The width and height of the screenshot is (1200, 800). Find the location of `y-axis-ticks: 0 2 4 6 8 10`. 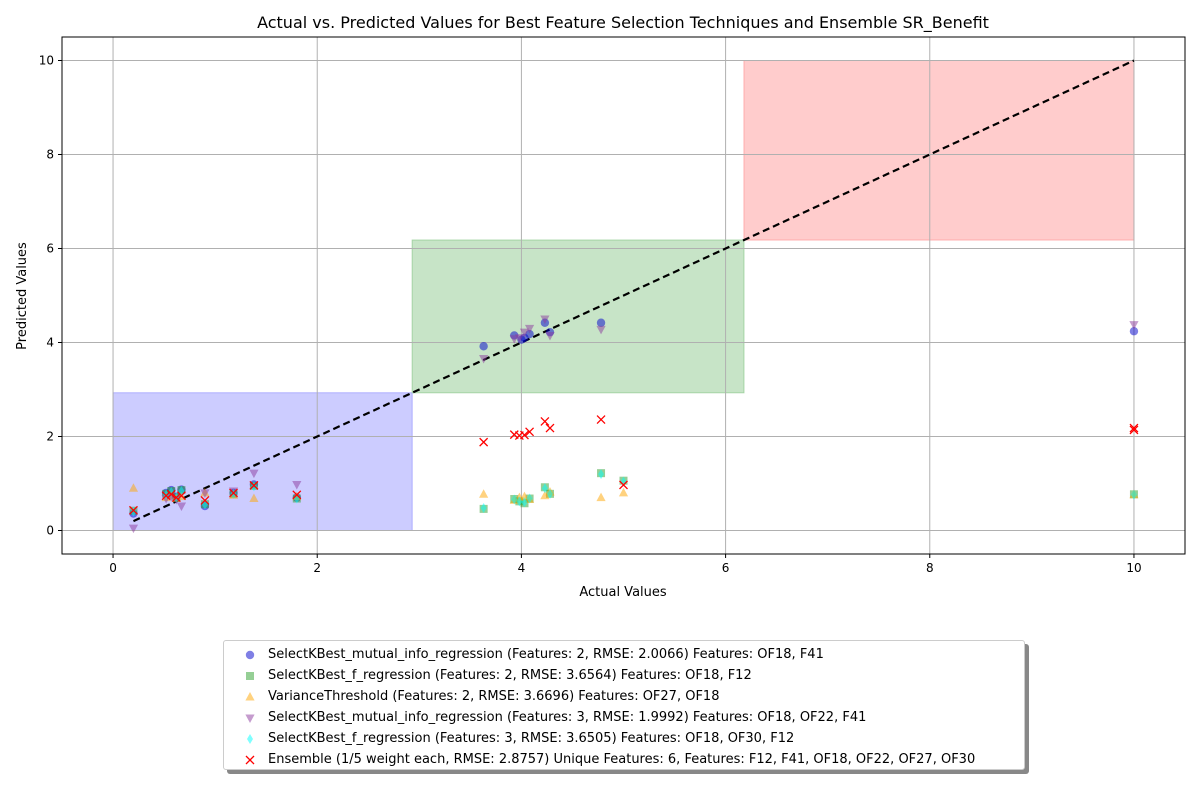

y-axis-ticks: 0 2 4 6 8 10 is located at coordinates (50, 296).